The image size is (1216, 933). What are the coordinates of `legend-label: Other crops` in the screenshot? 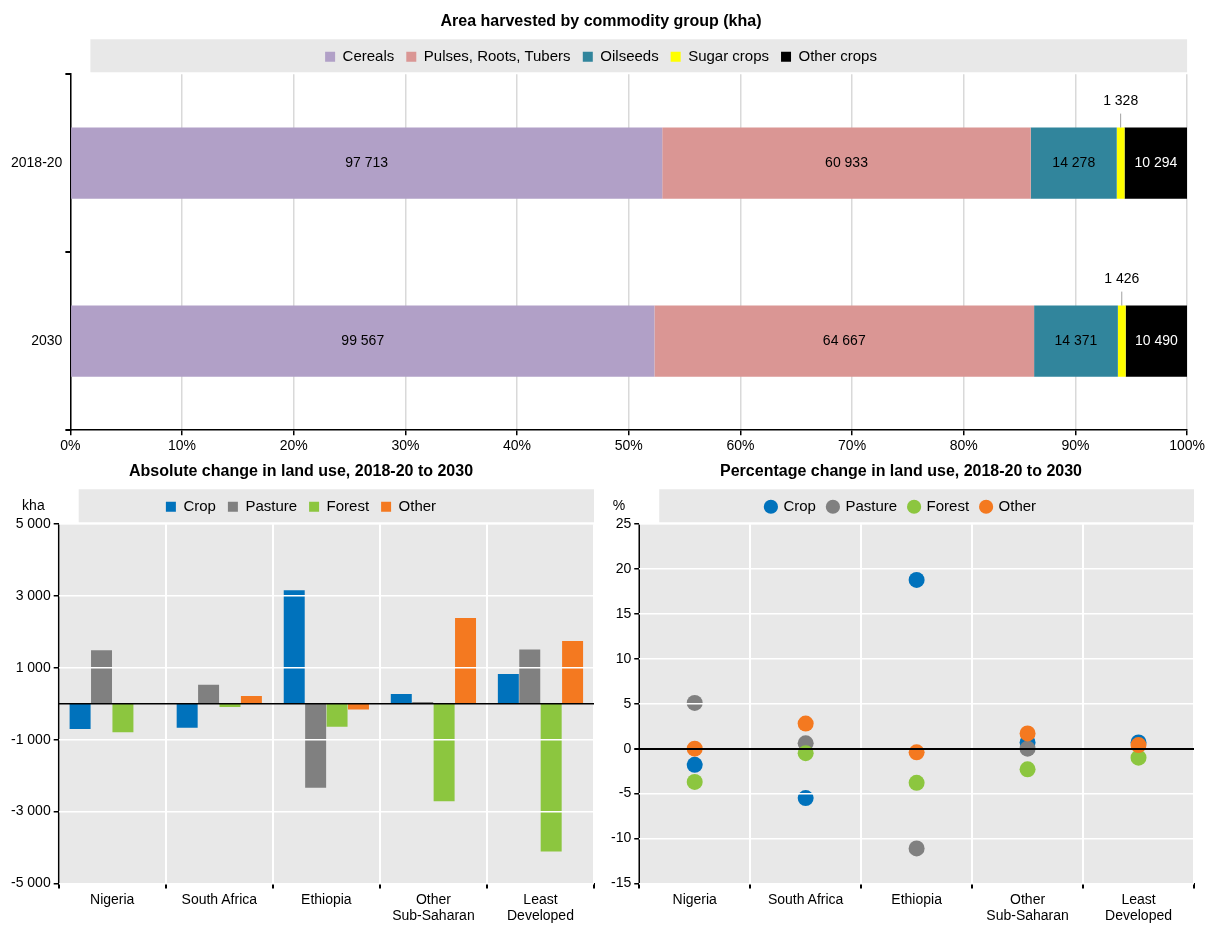 It's located at (837, 55).